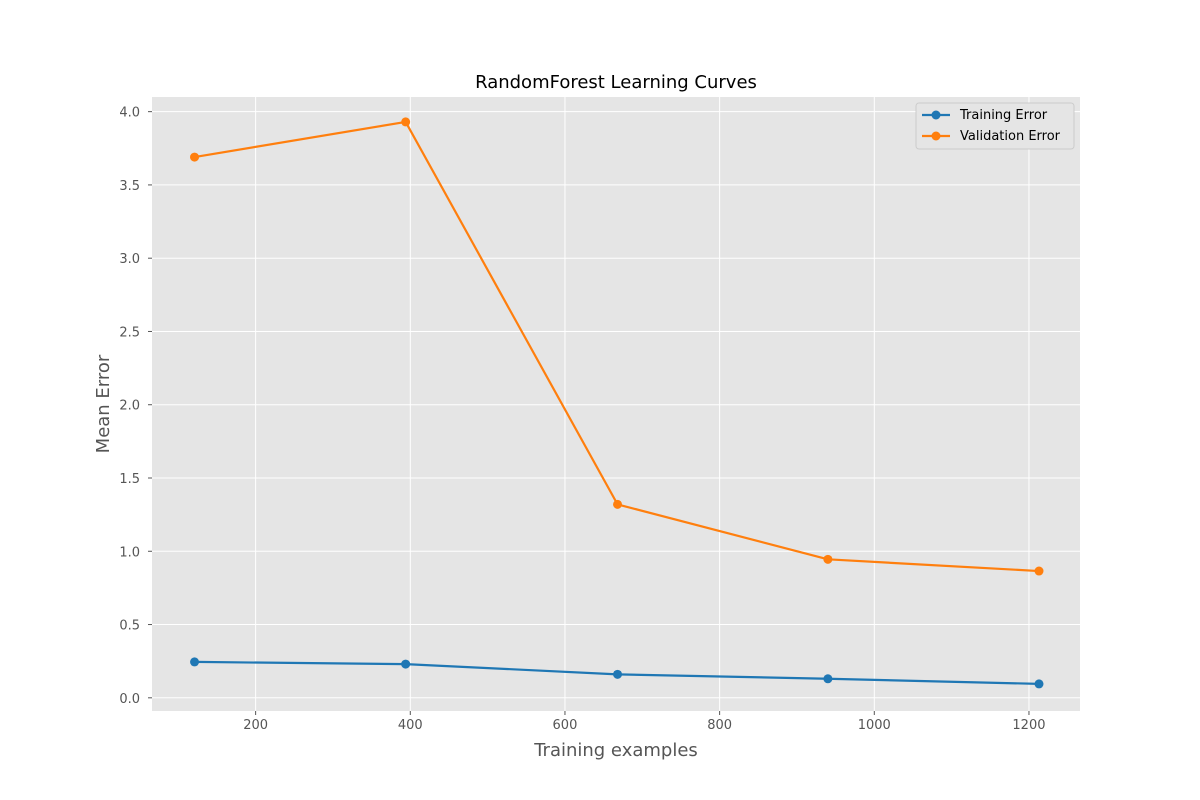 Image resolution: width=1200 pixels, height=800 pixels. What do you see at coordinates (129, 479) in the screenshot?
I see `y-tick-label: 1.5` at bounding box center [129, 479].